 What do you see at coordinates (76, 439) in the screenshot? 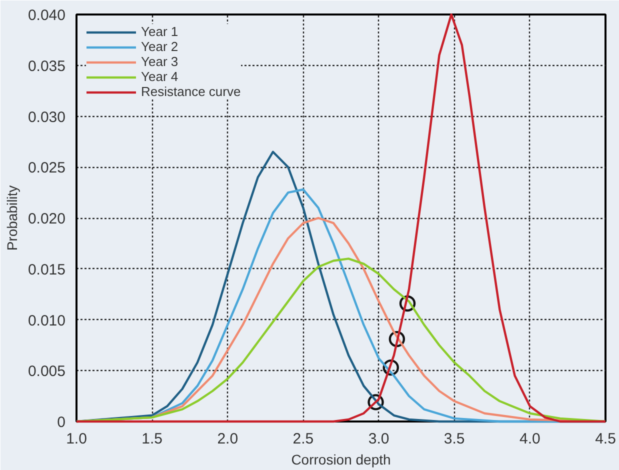
I see `x-tick-label: 1.0` at bounding box center [76, 439].